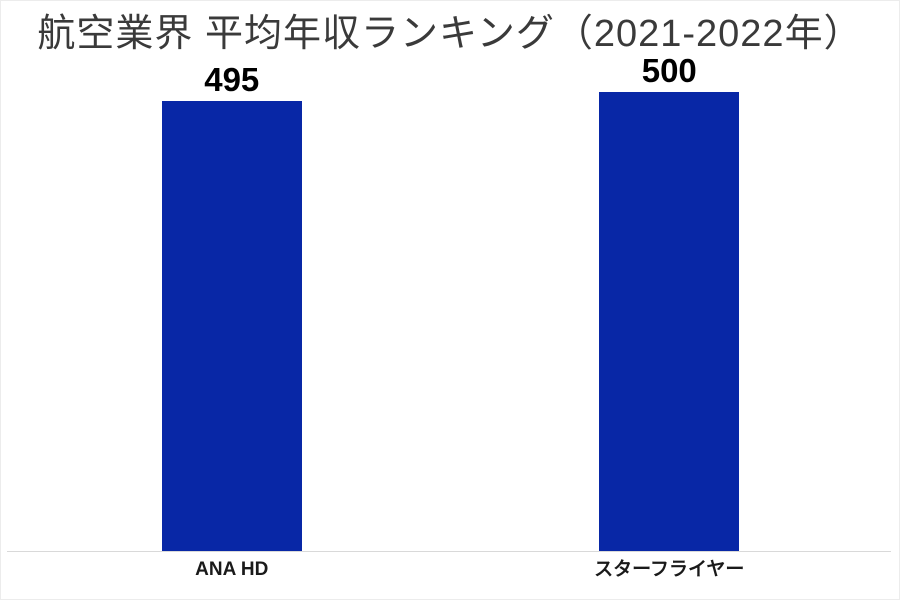  Describe the element at coordinates (450, 570) in the screenshot. I see `category-axis: ANA HD スターフライヤー` at that location.